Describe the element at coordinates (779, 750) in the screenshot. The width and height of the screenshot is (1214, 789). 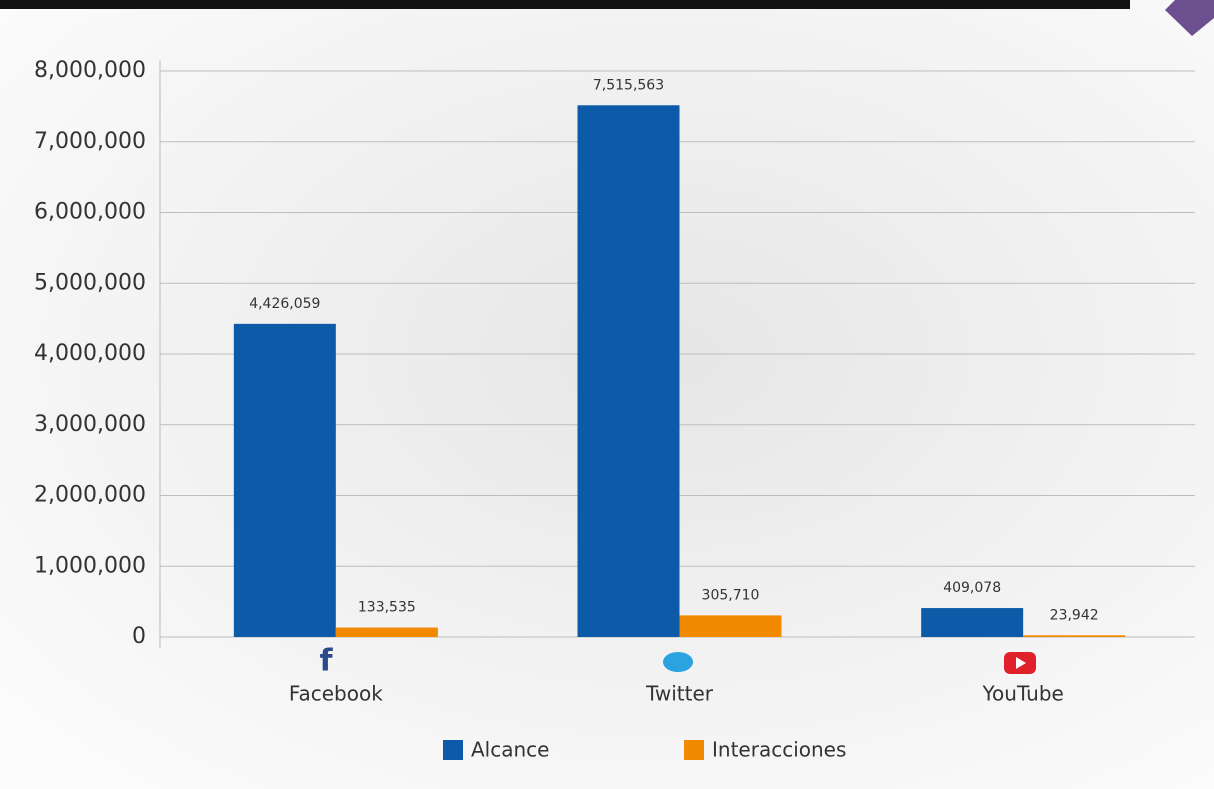
I see `legend-label: Interacciones` at that location.